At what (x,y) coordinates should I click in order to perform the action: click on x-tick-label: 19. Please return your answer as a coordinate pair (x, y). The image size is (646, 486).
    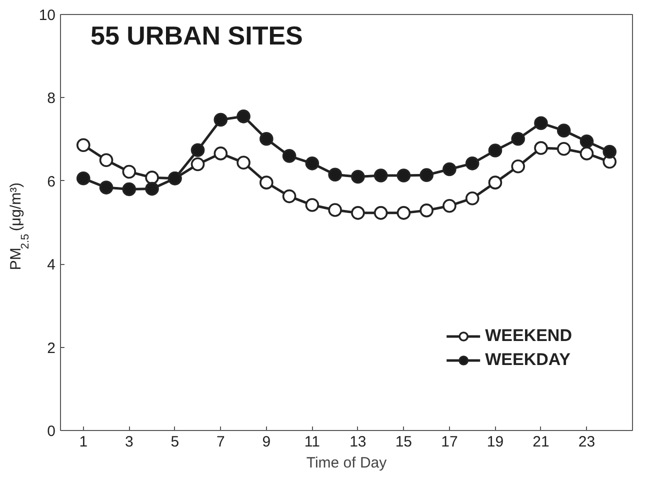
    Looking at the image, I should click on (495, 442).